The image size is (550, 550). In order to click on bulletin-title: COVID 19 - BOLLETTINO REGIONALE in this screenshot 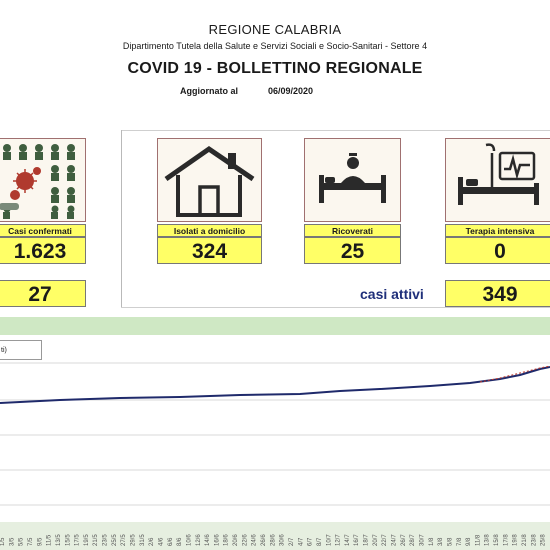, I will do `click(275, 68)`.